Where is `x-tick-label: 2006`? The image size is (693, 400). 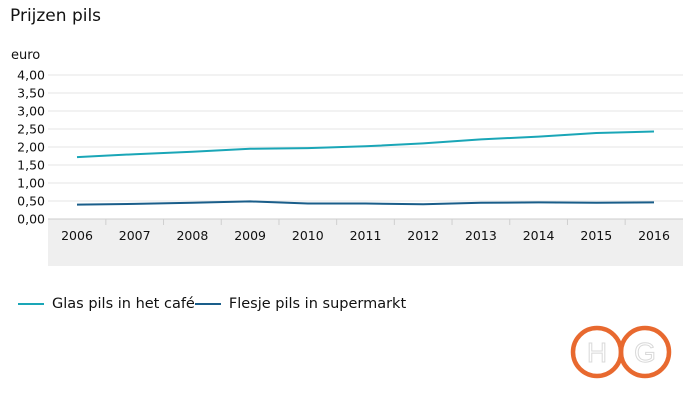 x-tick-label: 2006 is located at coordinates (77, 235).